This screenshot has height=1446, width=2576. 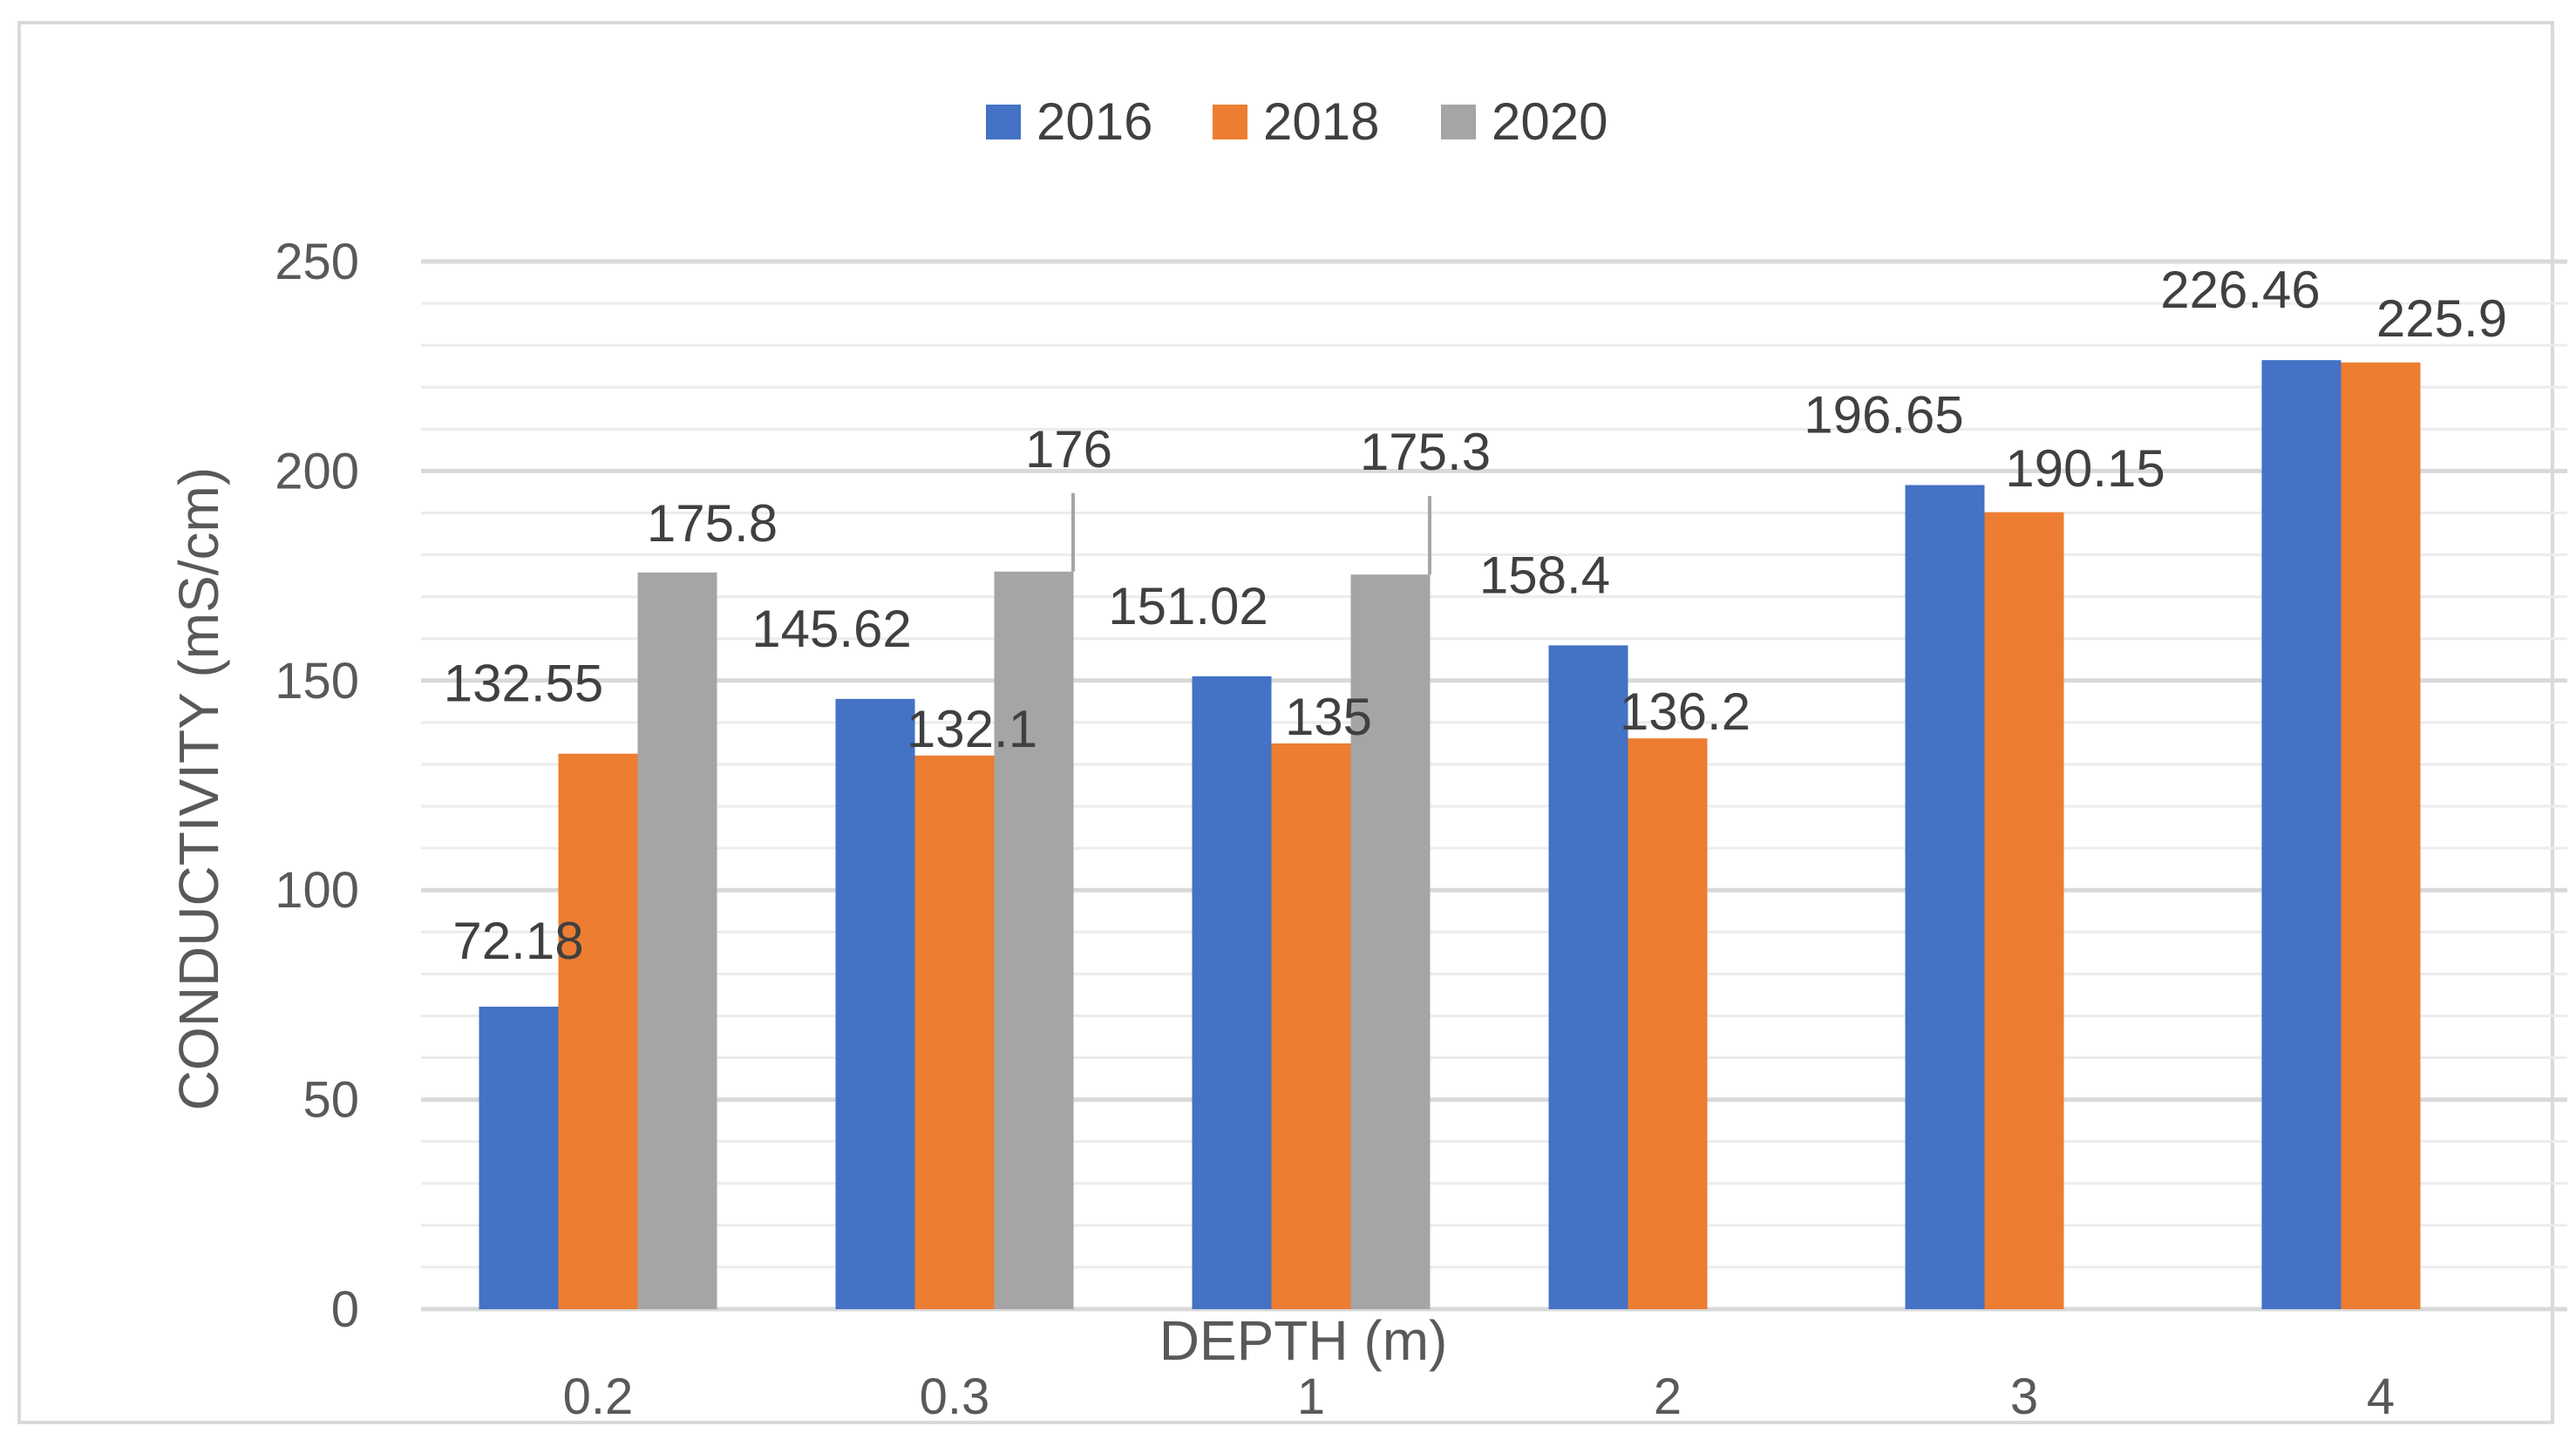 What do you see at coordinates (955, 1032) in the screenshot?
I see `bar-2018-0.3` at bounding box center [955, 1032].